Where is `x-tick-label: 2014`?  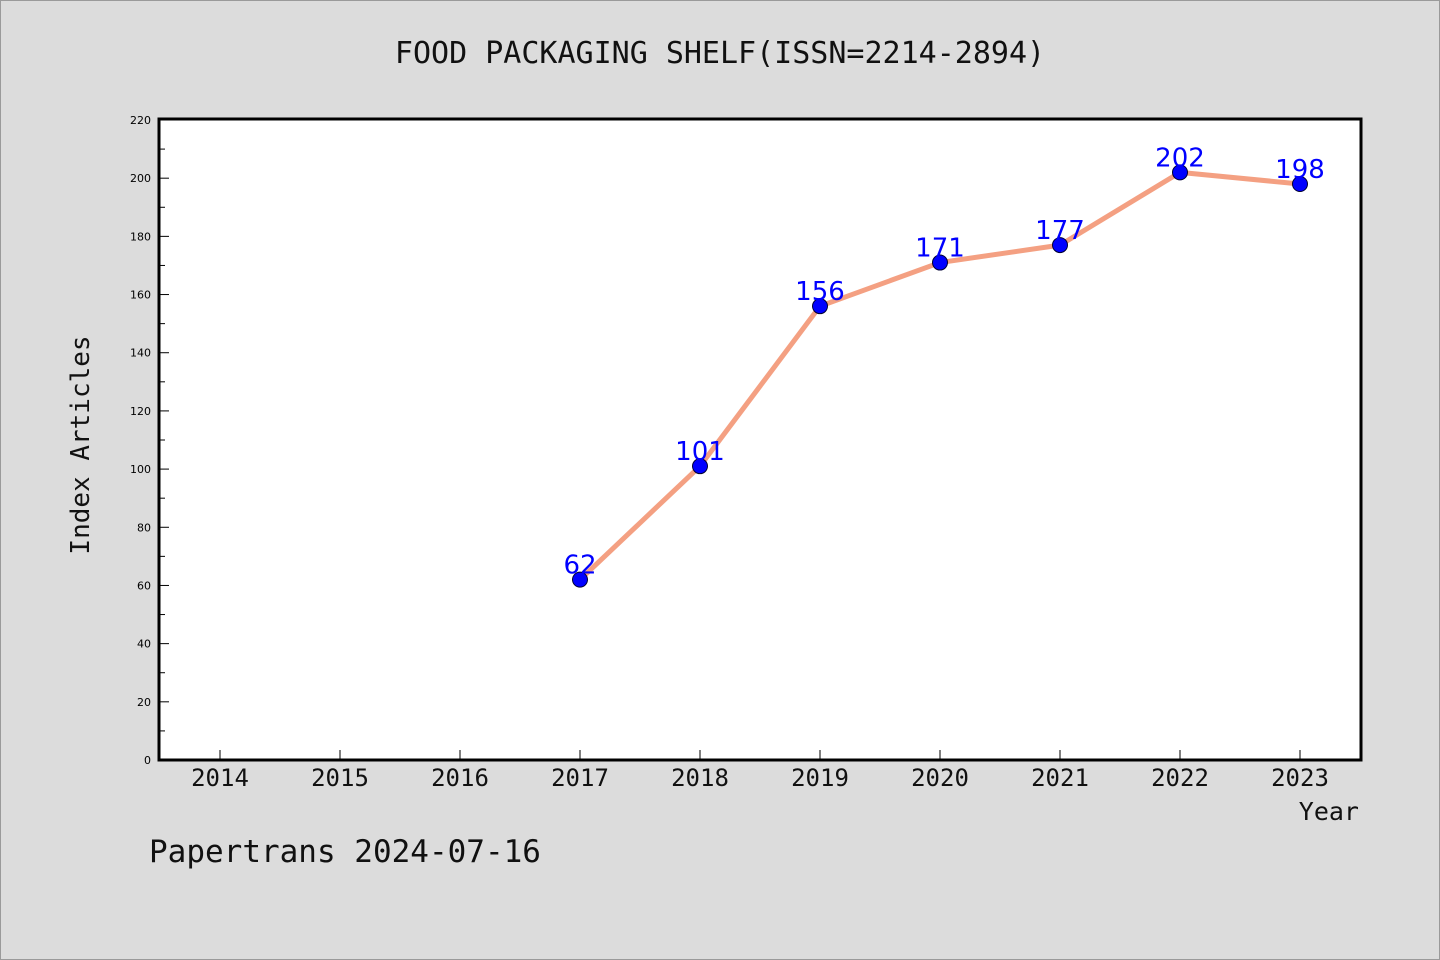 x-tick-label: 2014 is located at coordinates (220, 778).